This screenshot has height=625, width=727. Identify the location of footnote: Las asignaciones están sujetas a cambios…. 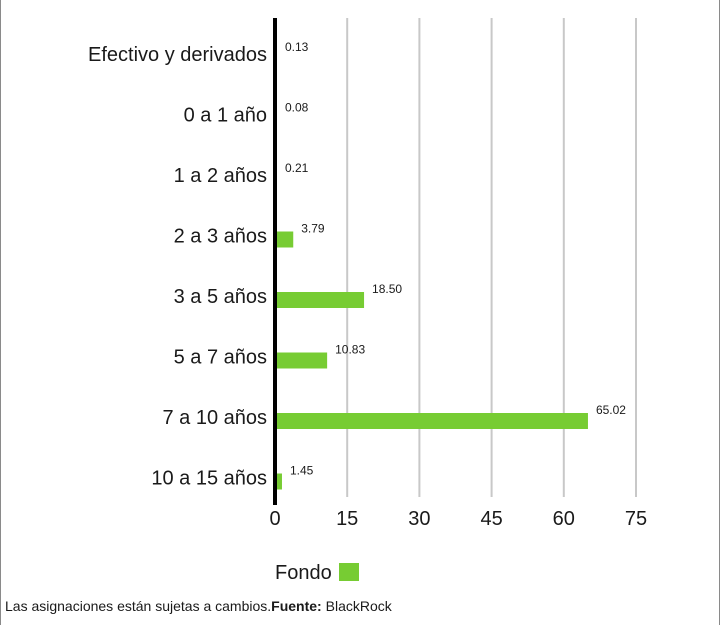
(198, 606).